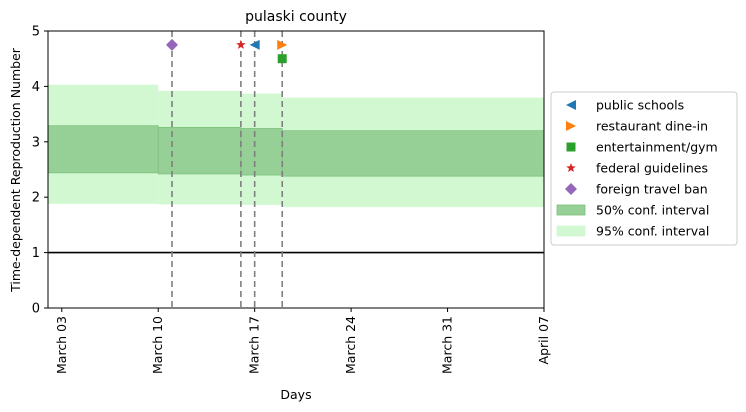  I want to click on y-tick-label: 4, so click(36, 87).